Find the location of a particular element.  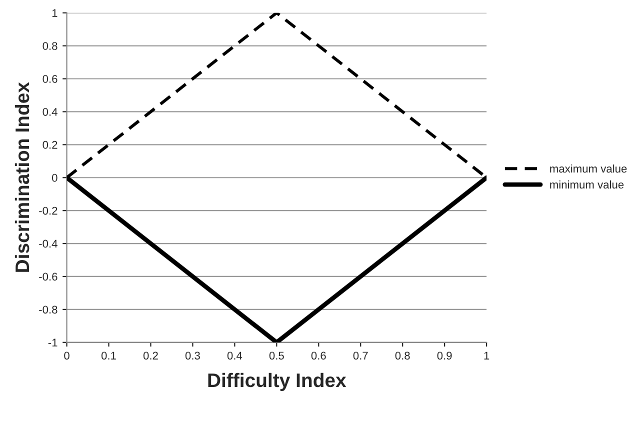

y-tick-label: -0.4 is located at coordinates (48, 244).